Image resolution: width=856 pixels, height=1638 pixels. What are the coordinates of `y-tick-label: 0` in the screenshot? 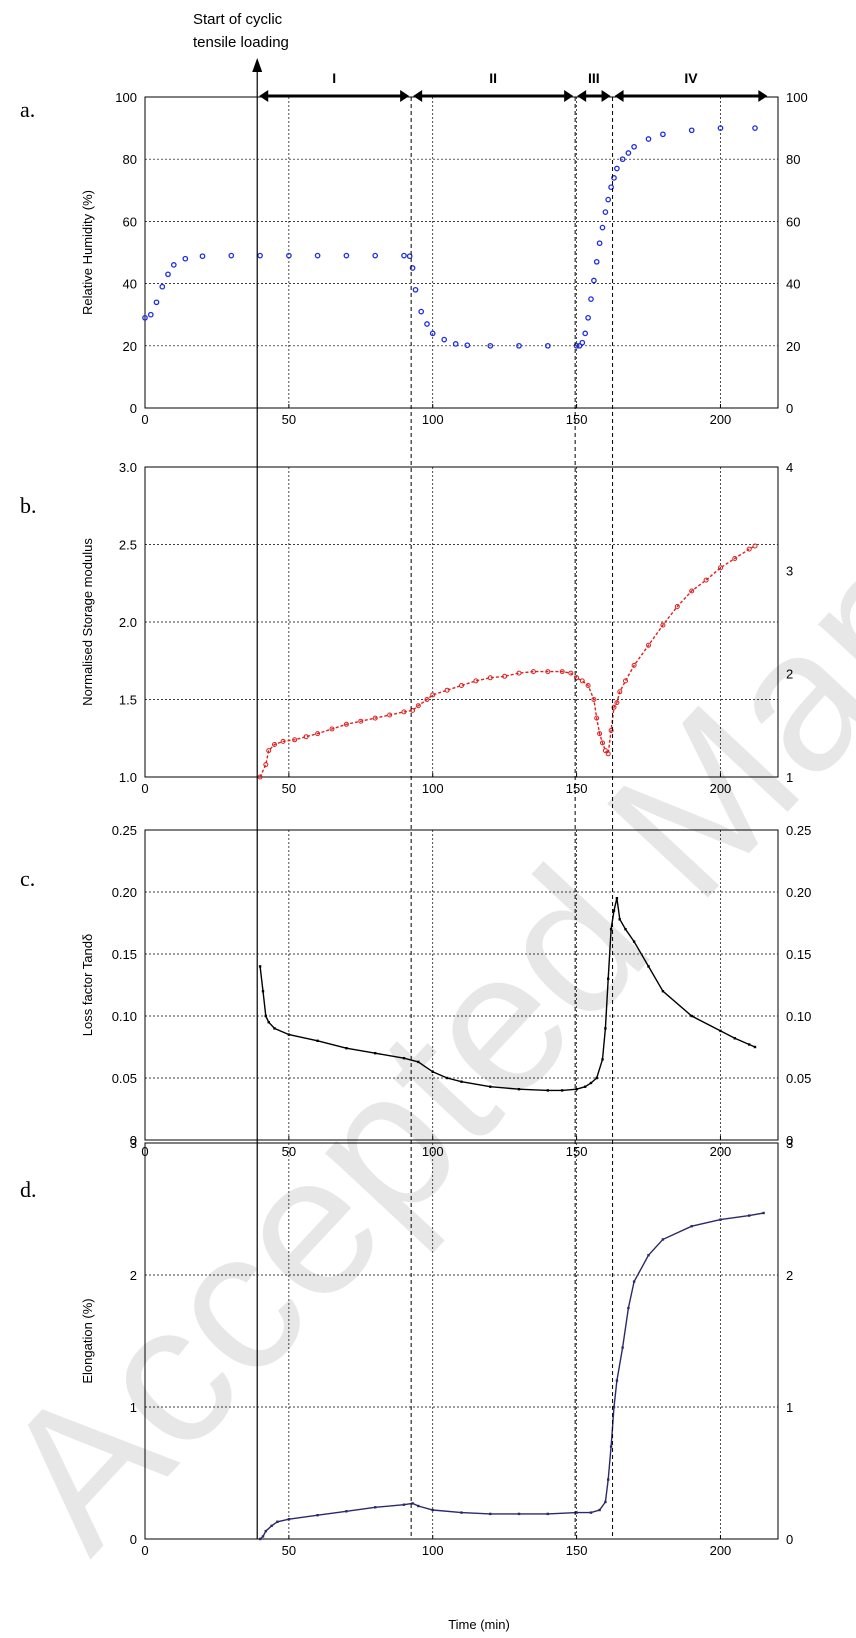 It's located at (133, 1539).